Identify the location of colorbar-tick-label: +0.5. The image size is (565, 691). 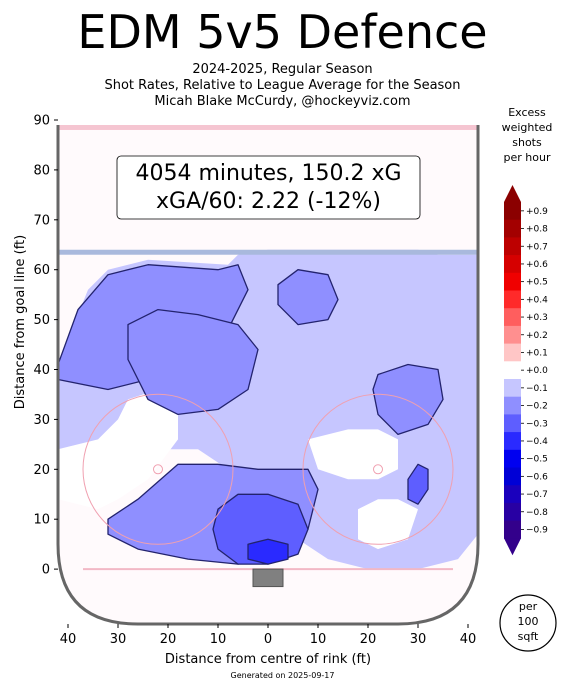
(537, 283).